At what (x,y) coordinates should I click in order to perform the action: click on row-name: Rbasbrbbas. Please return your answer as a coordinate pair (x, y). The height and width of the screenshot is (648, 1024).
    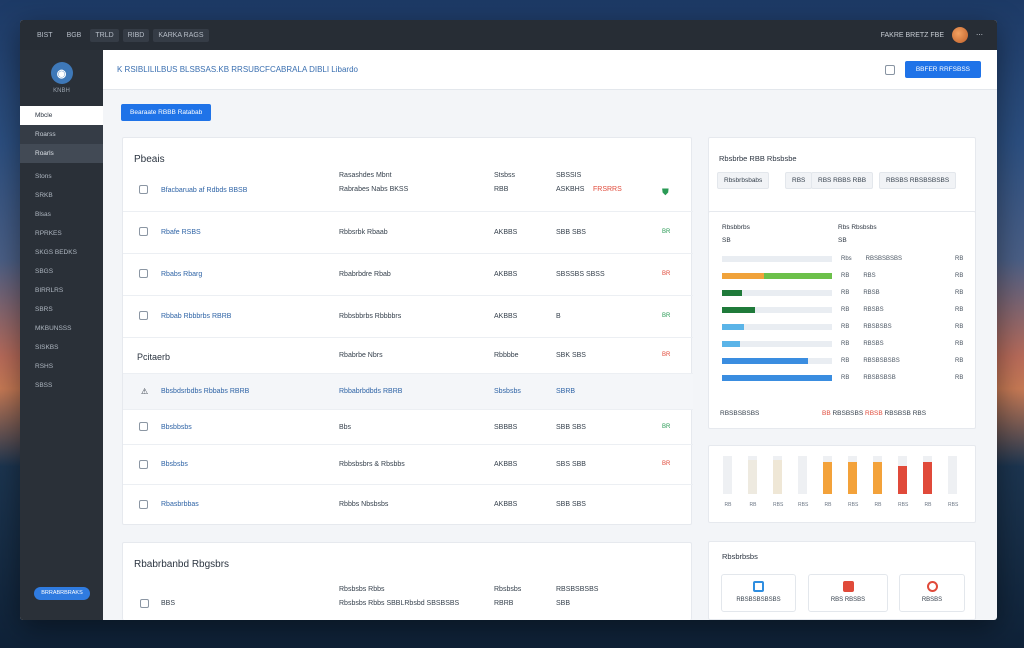
    Looking at the image, I should click on (180, 504).